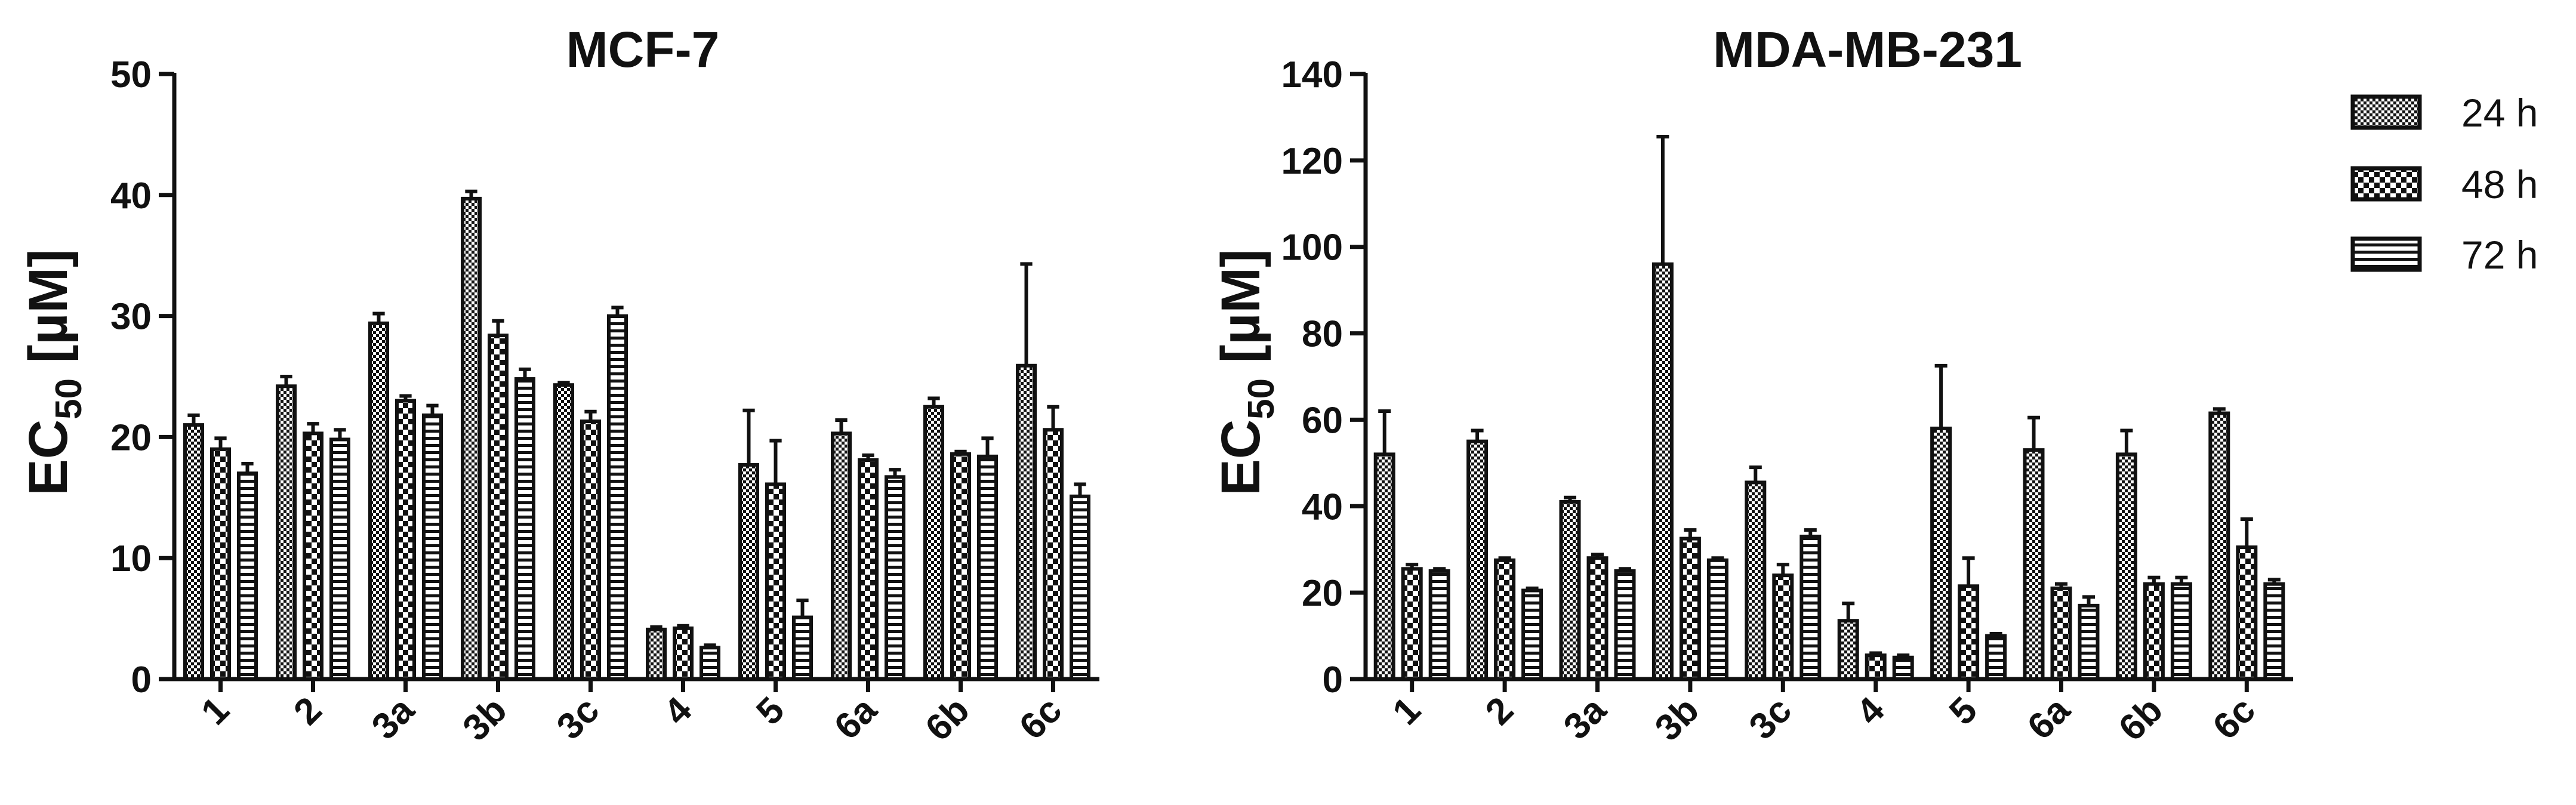  I want to click on y-tick-label: 120, so click(1312, 161).